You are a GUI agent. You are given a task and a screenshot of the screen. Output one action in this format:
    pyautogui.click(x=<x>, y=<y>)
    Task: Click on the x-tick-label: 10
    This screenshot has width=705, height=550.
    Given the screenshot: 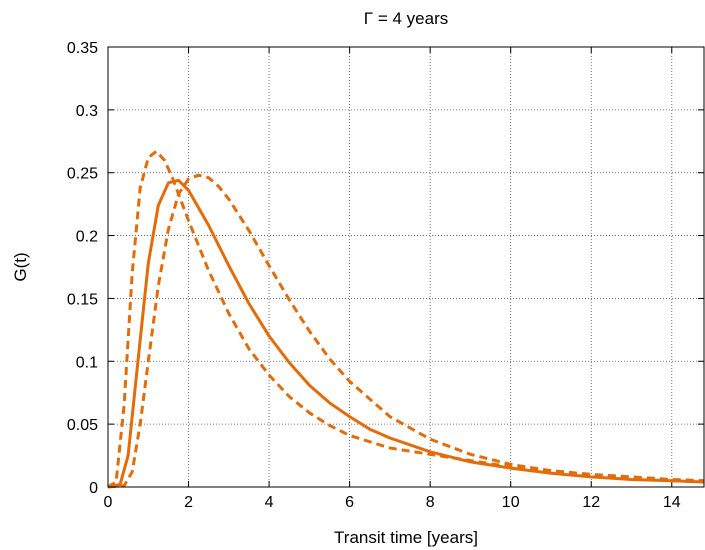 What is the action you would take?
    pyautogui.click(x=511, y=502)
    